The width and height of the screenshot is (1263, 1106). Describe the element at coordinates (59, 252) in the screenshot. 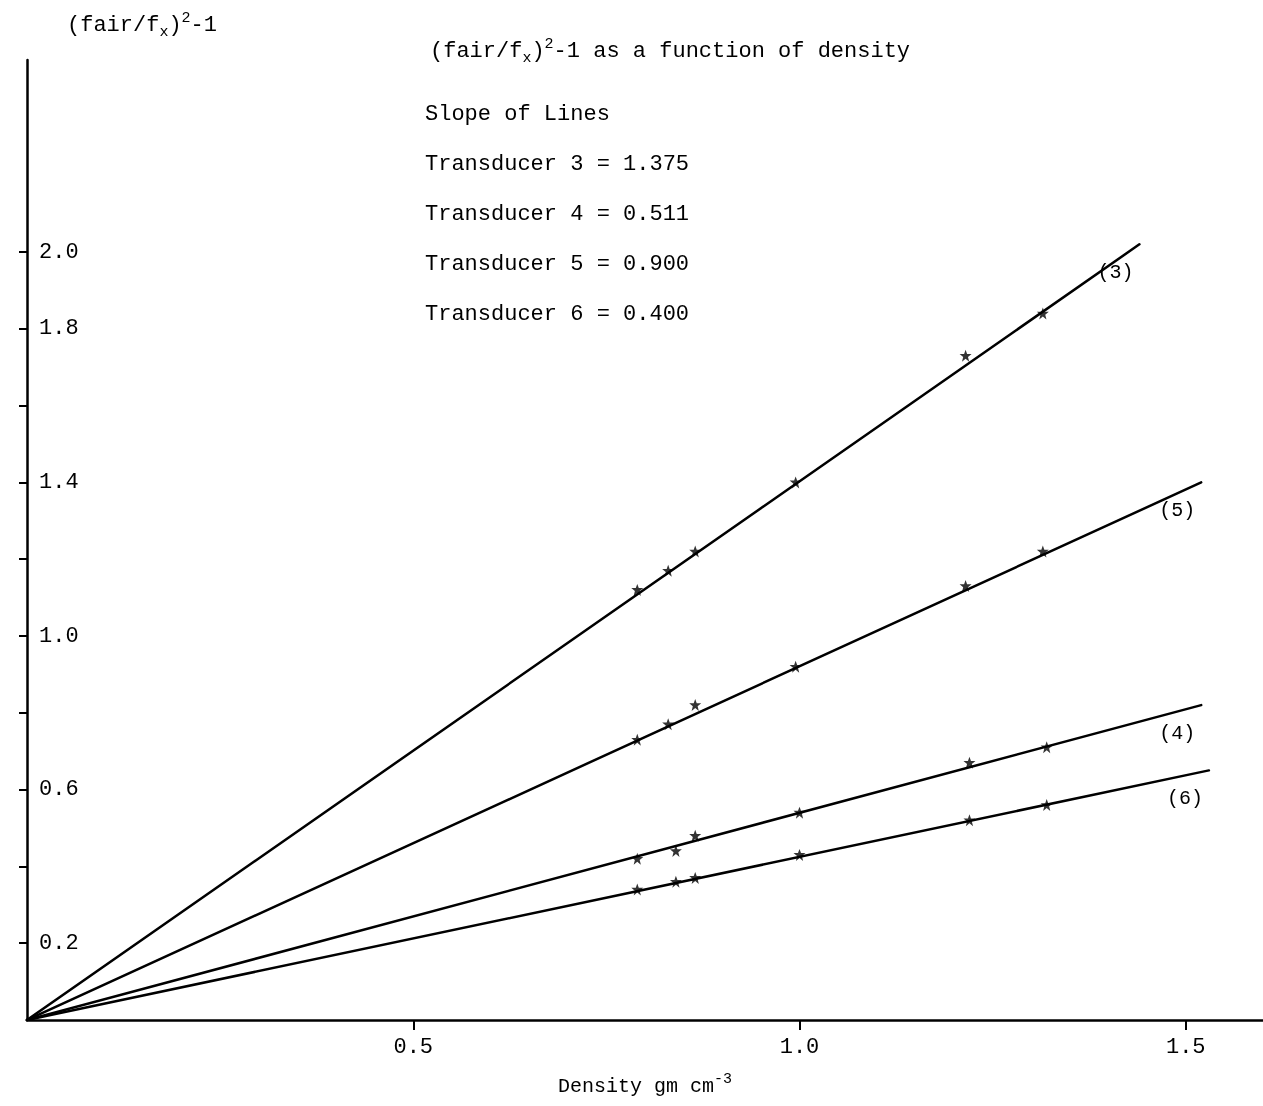

I see `y-tick-label: 2.0` at that location.